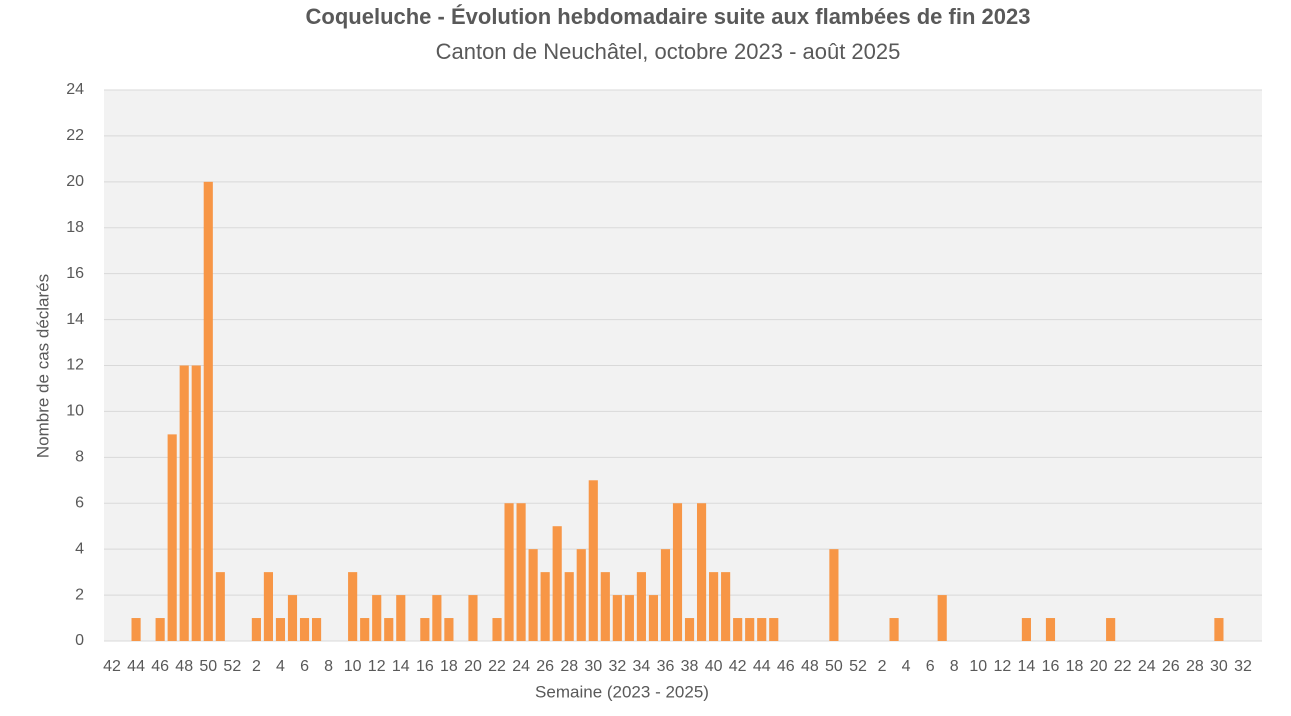  I want to click on x-tick-label: 44, so click(762, 666).